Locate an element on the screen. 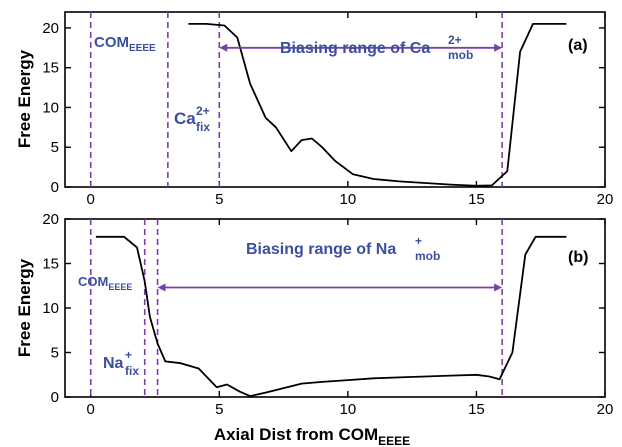 The height and width of the screenshot is (447, 622). x-tick-label-b: 15 is located at coordinates (476, 409).